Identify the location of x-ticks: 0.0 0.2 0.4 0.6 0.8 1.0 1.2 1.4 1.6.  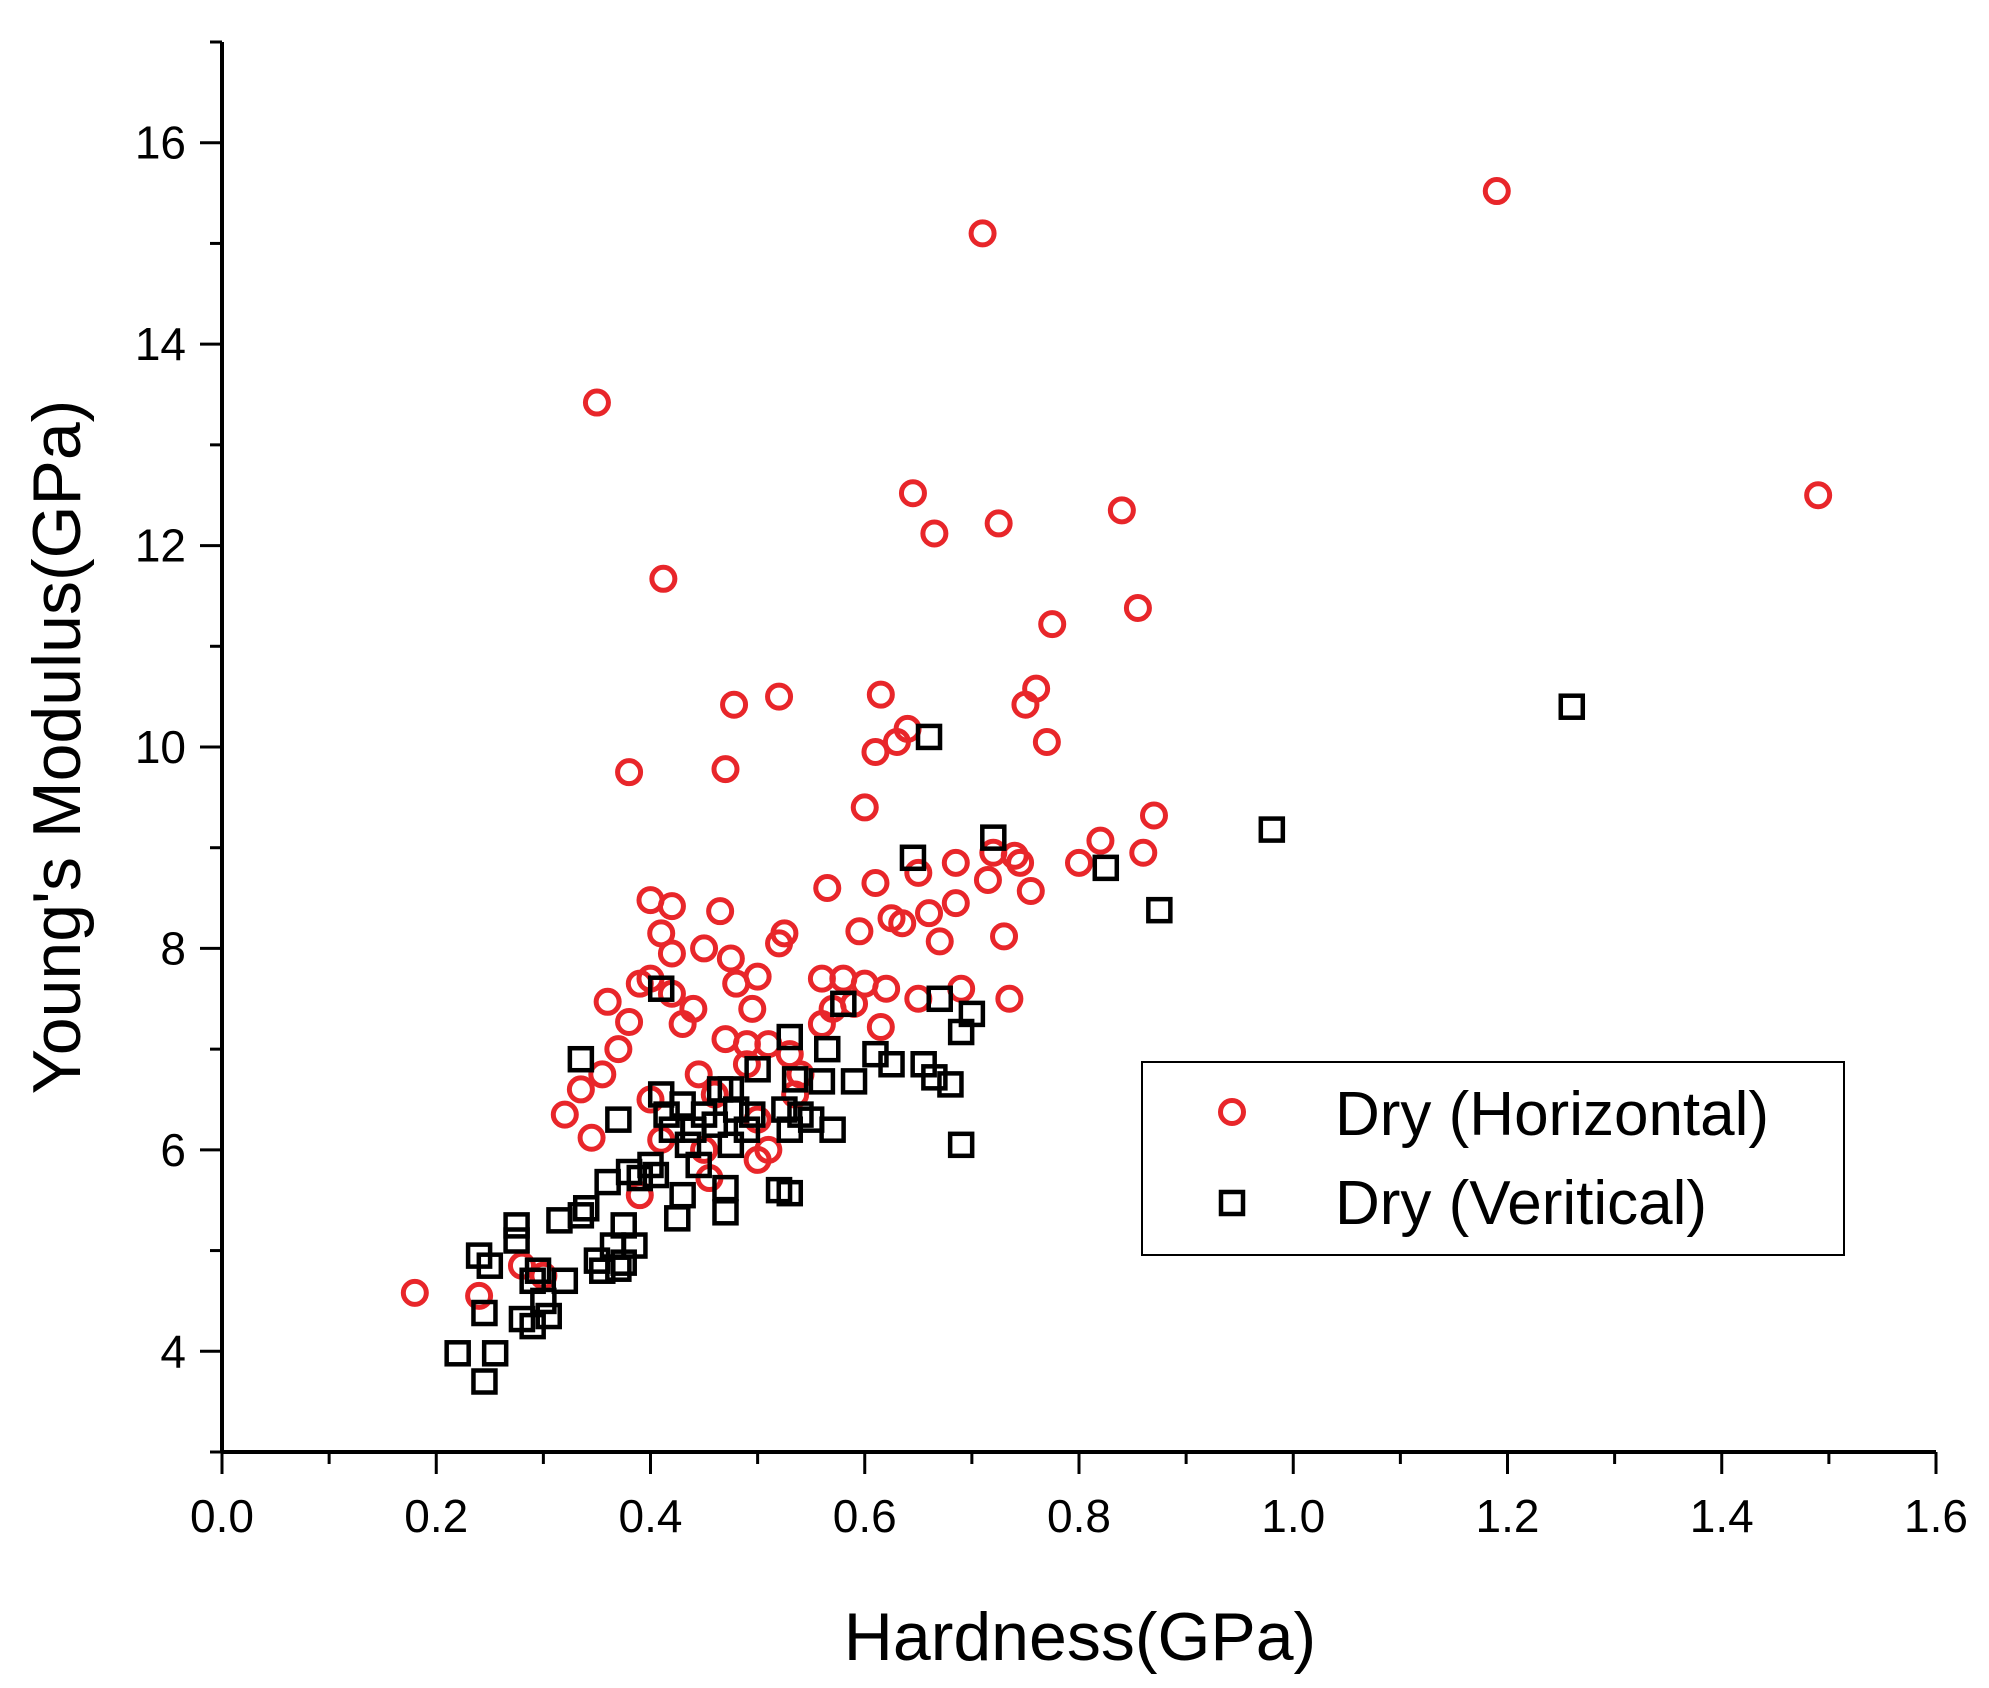
(1079, 1497).